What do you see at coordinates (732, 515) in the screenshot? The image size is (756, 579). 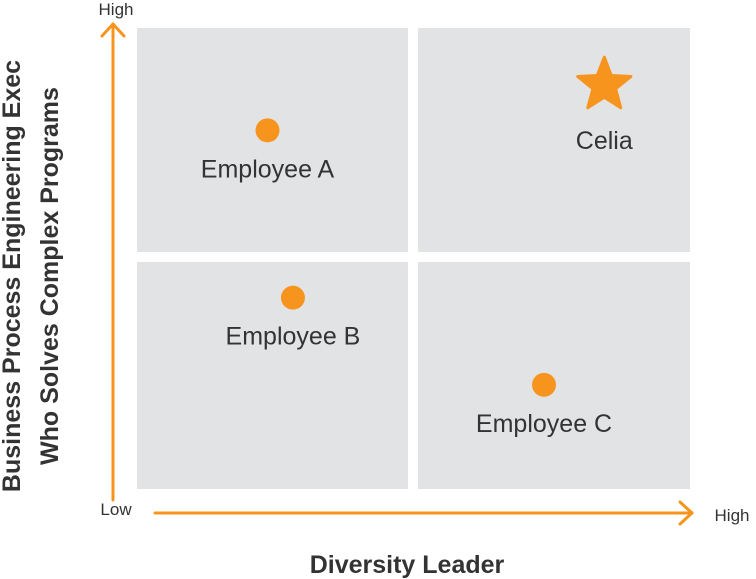 I see `x-axis-high-label: High` at bounding box center [732, 515].